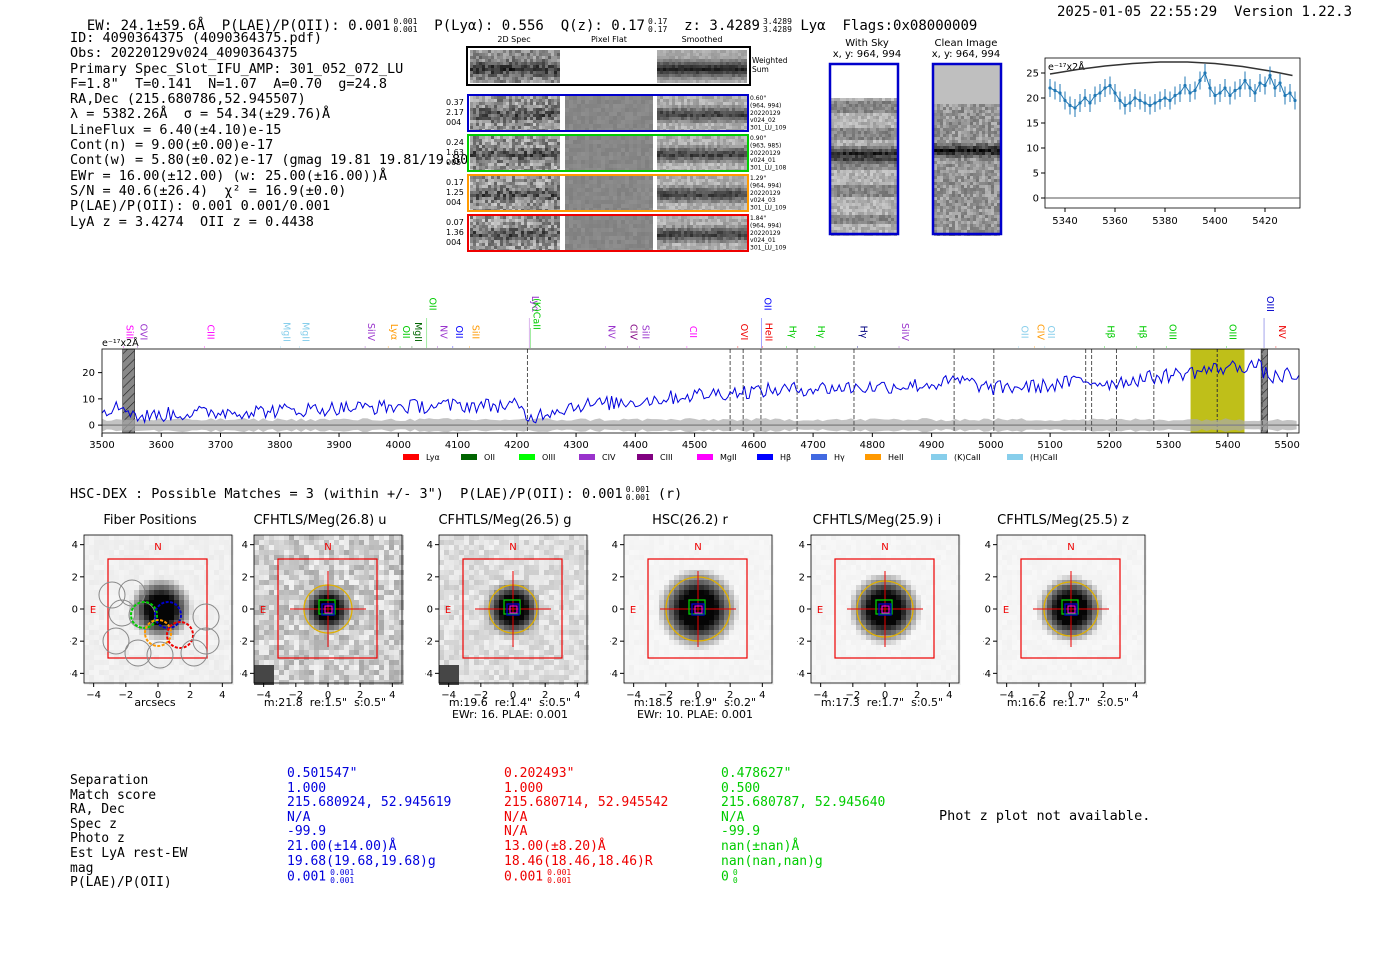 The width and height of the screenshot is (1400, 953). Describe the element at coordinates (812, 445) in the screenshot. I see `full-xtick-label: 4700` at that location.